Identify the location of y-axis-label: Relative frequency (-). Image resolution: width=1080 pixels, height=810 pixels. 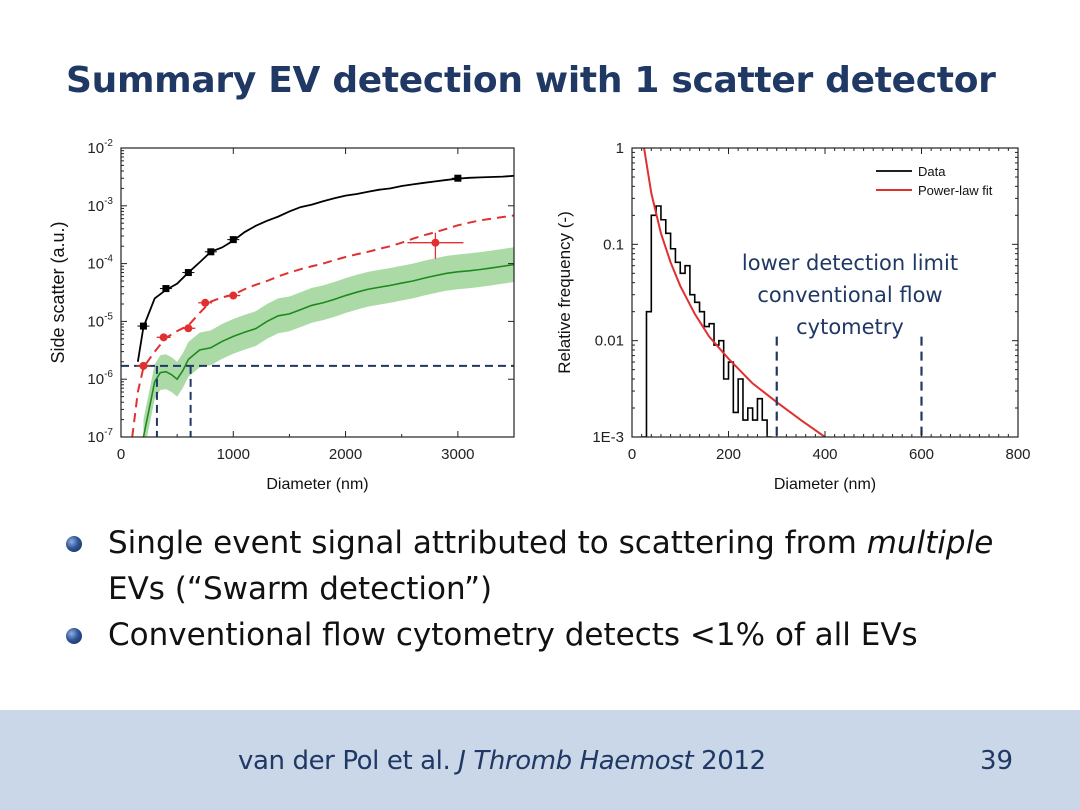
(564, 292).